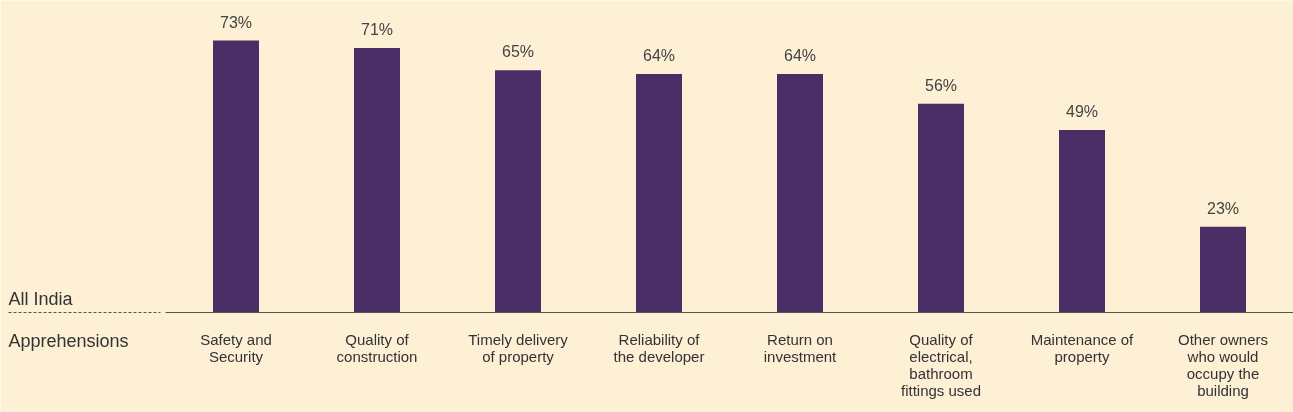 This screenshot has width=1293, height=412. What do you see at coordinates (377, 29) in the screenshot?
I see `data-label: 71%` at bounding box center [377, 29].